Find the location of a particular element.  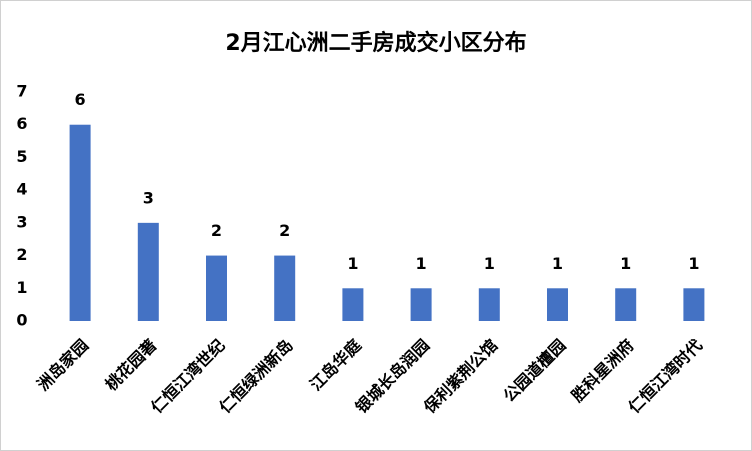

value-label: 6 is located at coordinates (80, 99).